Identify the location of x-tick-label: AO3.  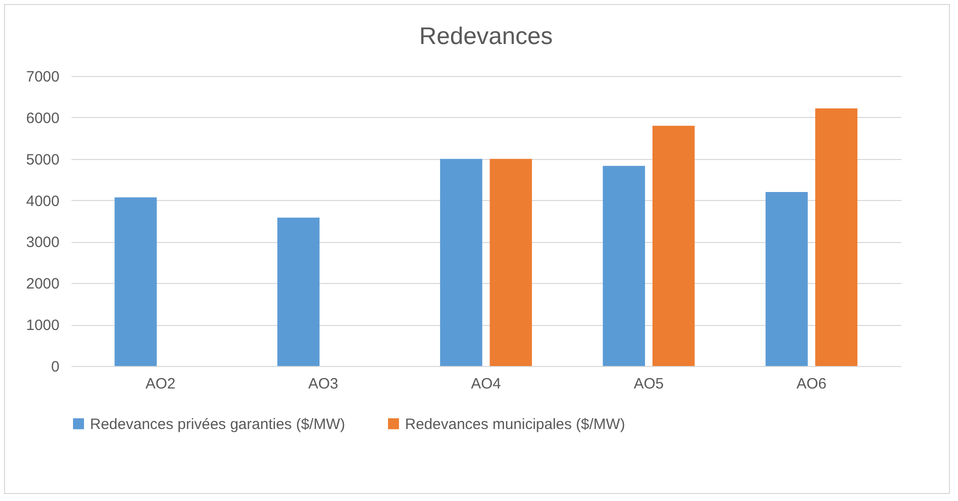
(323, 384).